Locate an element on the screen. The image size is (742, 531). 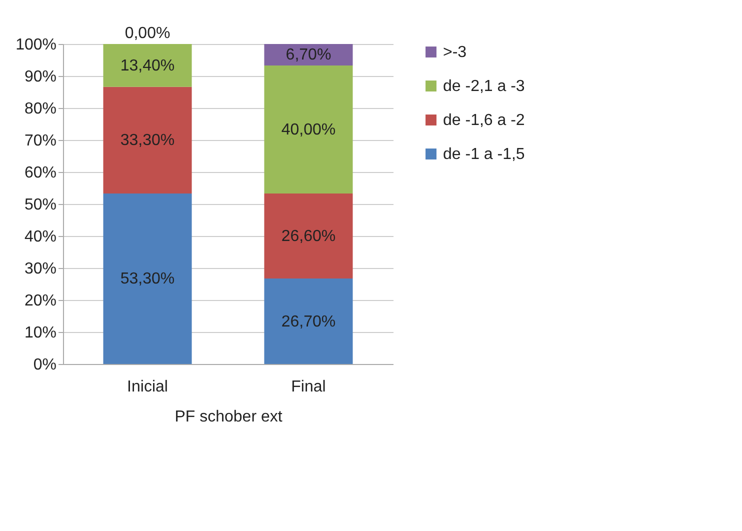
x-tick-label: Final is located at coordinates (308, 387).